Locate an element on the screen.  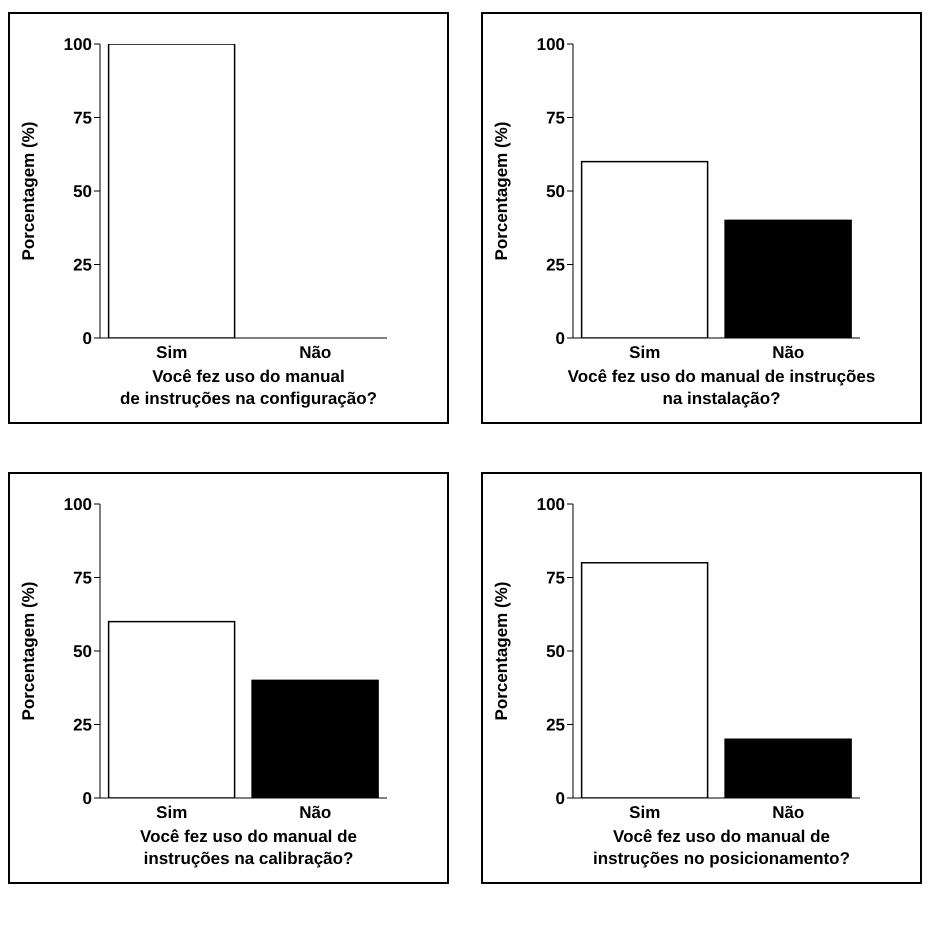
x-axis-title: Você fez uso do manual de instruções no posicionamento? is located at coordinates (721, 848).